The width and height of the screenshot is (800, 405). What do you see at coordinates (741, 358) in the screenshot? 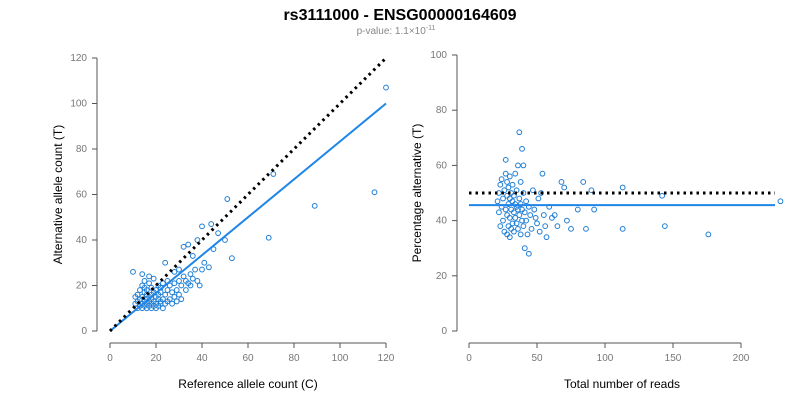
I see `x-tick-label: 200` at bounding box center [741, 358].